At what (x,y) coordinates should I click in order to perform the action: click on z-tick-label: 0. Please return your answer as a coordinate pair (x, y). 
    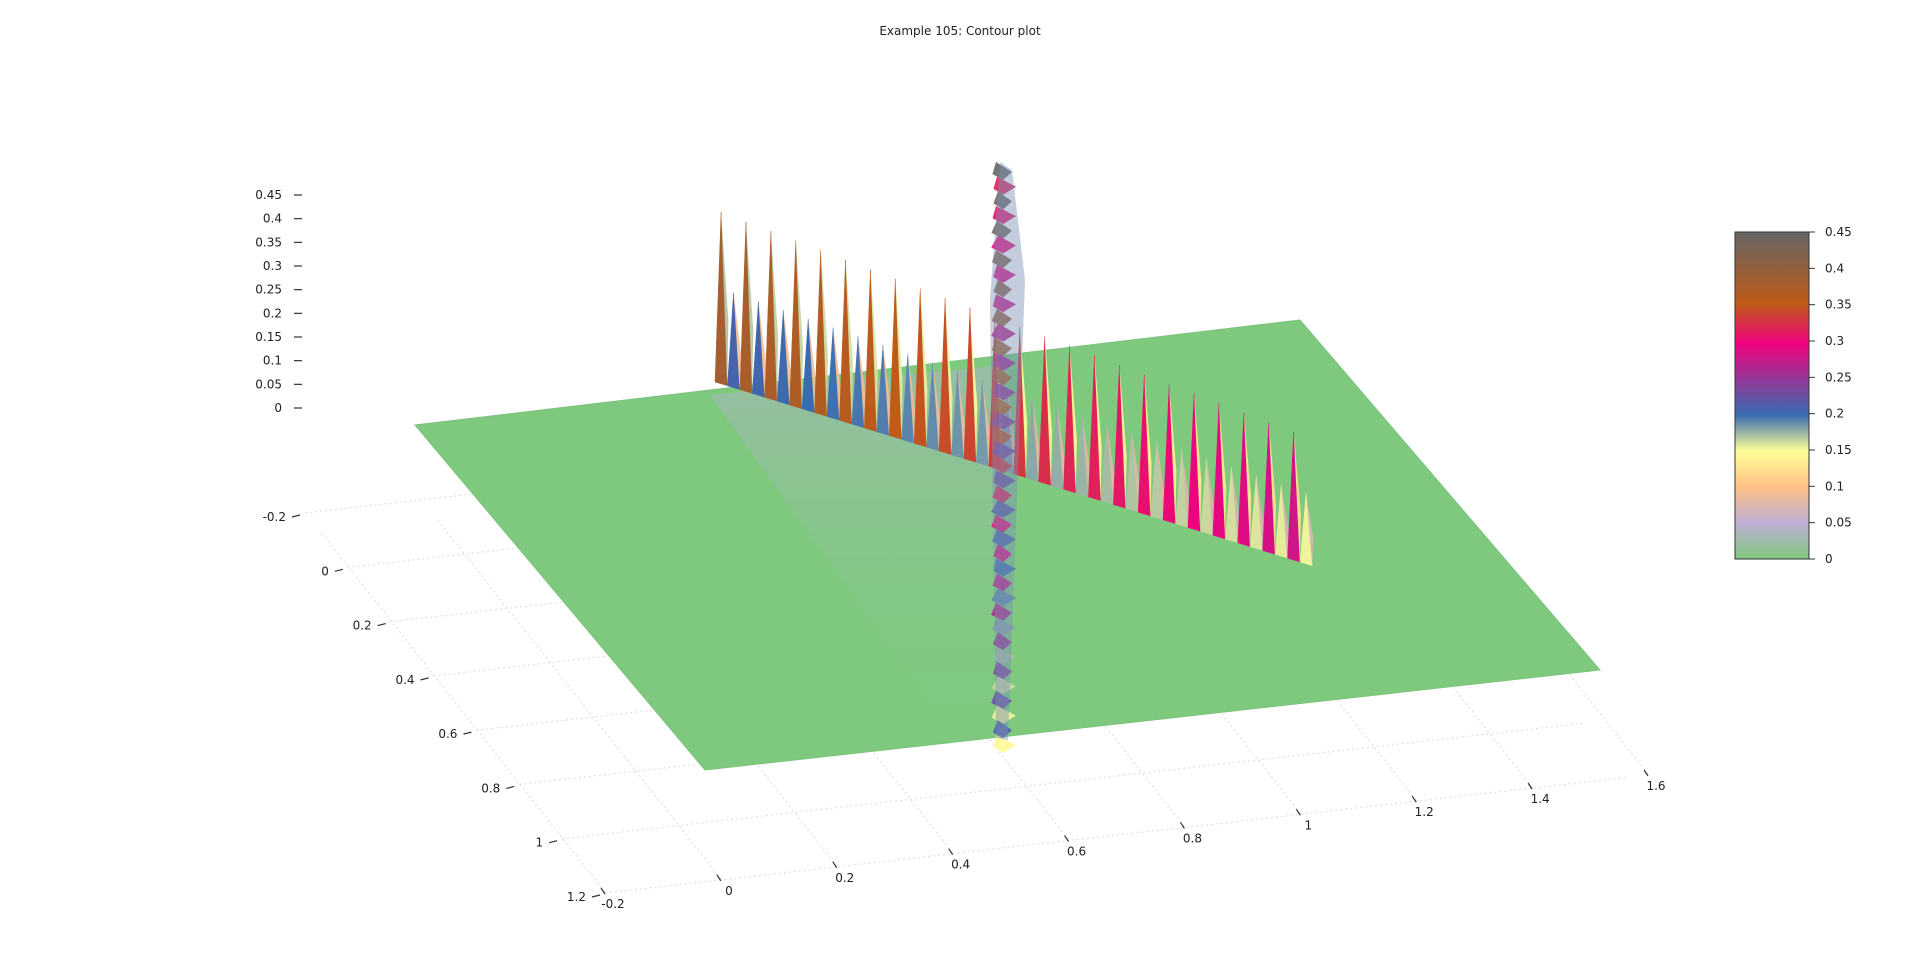
    Looking at the image, I should click on (278, 408).